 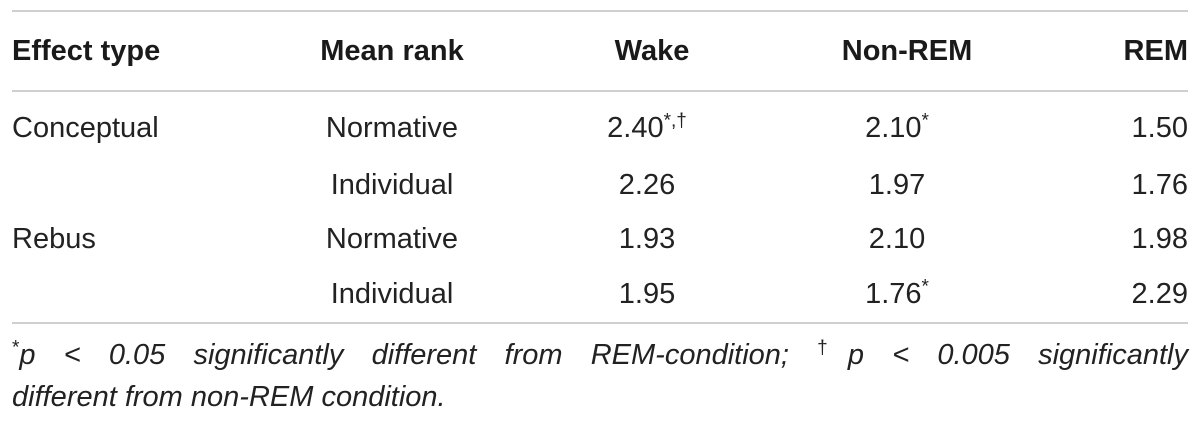 I want to click on cell-rem: 1.50, so click(x=1110, y=124).